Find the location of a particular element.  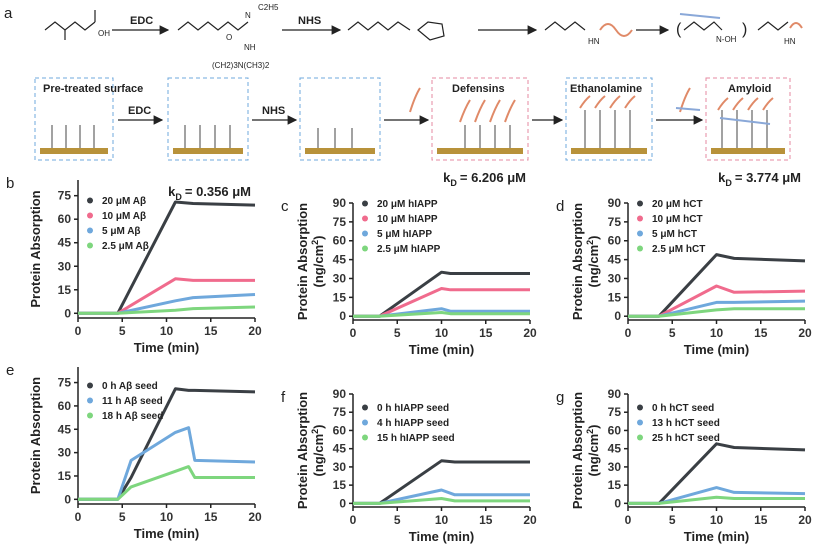

legend-label: 2.5 μM hIAPP is located at coordinates (409, 249).